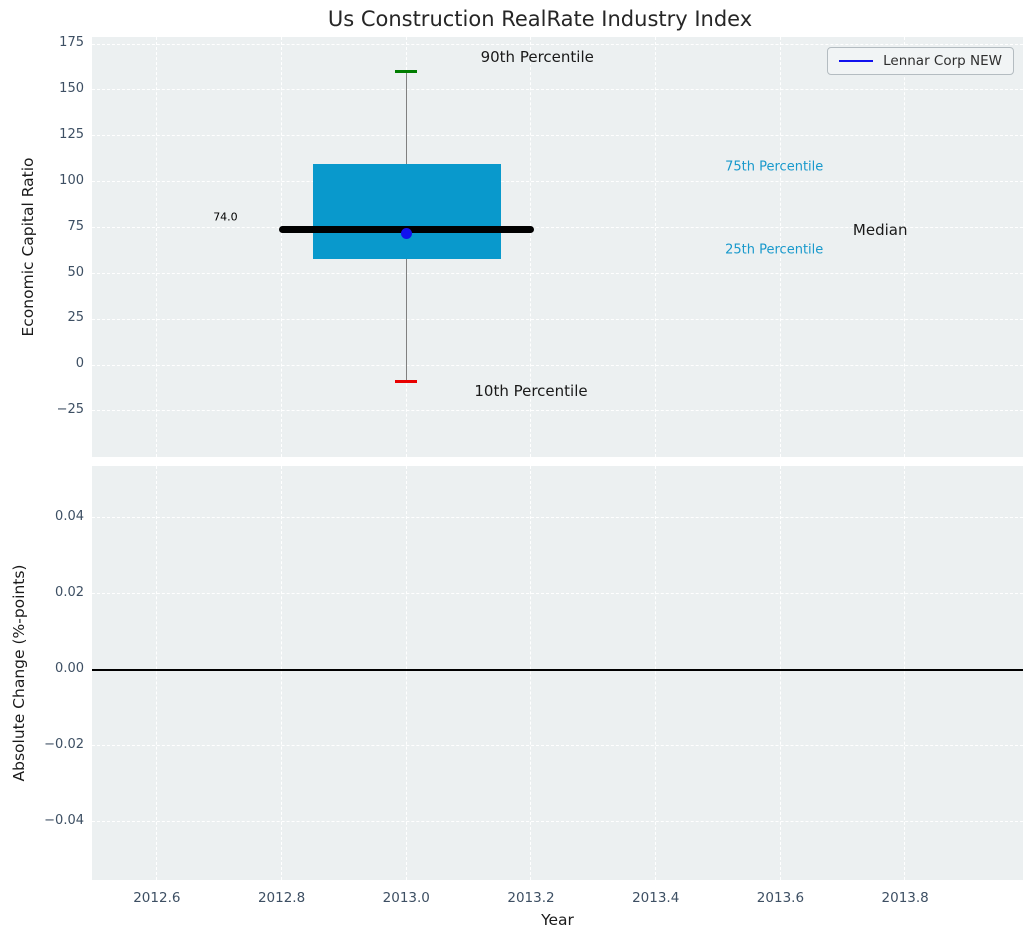  I want to click on y-tick-label: 100, so click(71, 180).